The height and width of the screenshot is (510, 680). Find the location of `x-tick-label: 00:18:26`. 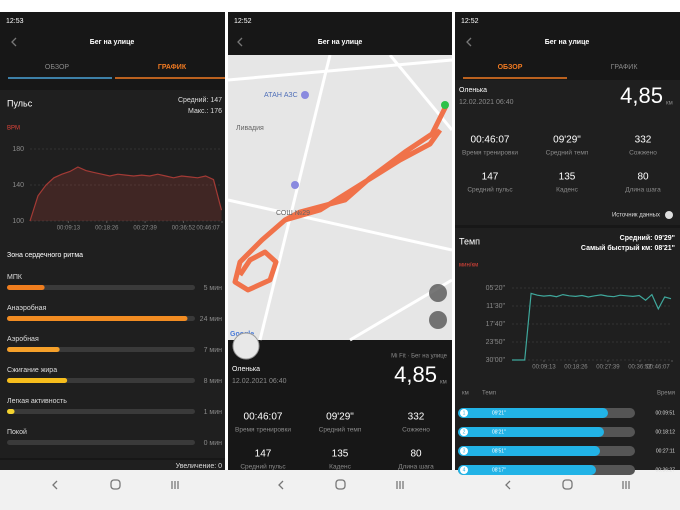

x-tick-label: 00:18:26 is located at coordinates (576, 368).